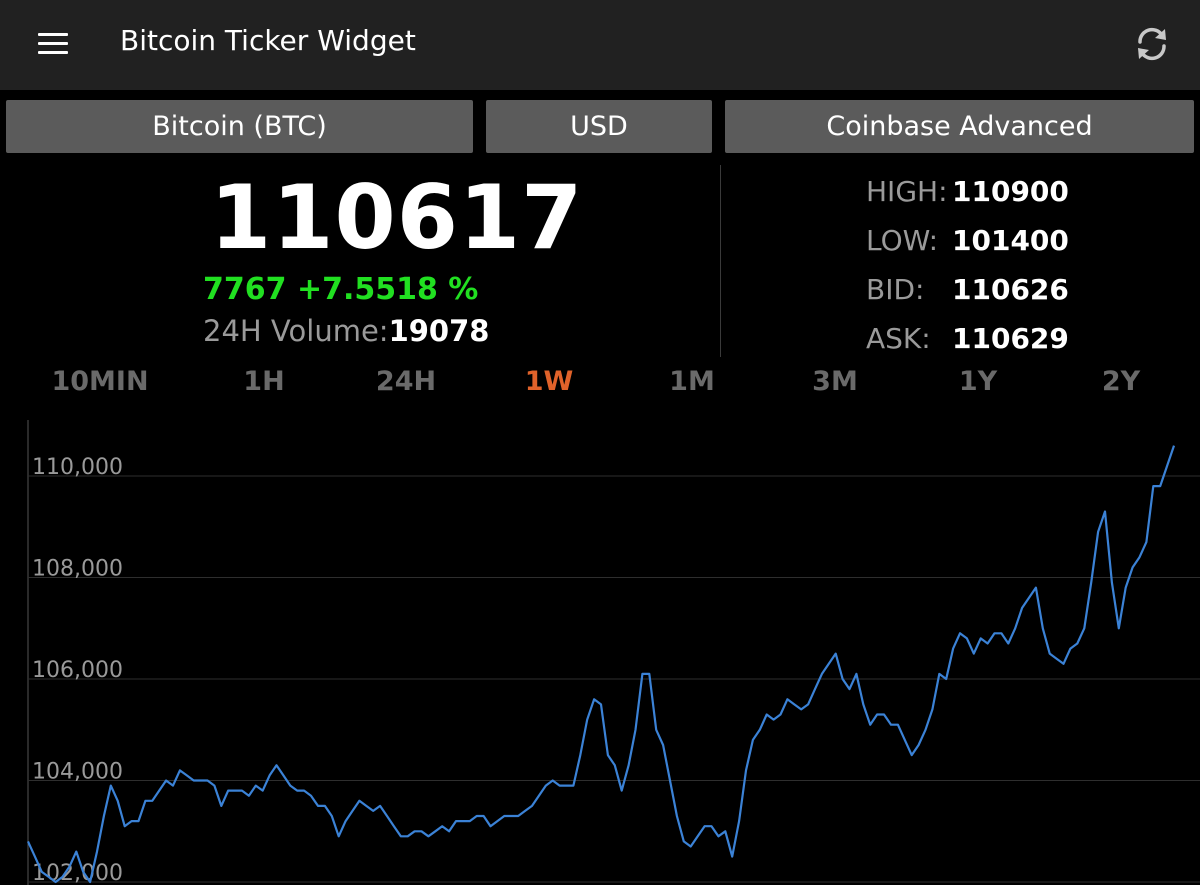 Image resolution: width=1200 pixels, height=885 pixels. Describe the element at coordinates (898, 338) in the screenshot. I see `ask-label: ASK:` at that location.